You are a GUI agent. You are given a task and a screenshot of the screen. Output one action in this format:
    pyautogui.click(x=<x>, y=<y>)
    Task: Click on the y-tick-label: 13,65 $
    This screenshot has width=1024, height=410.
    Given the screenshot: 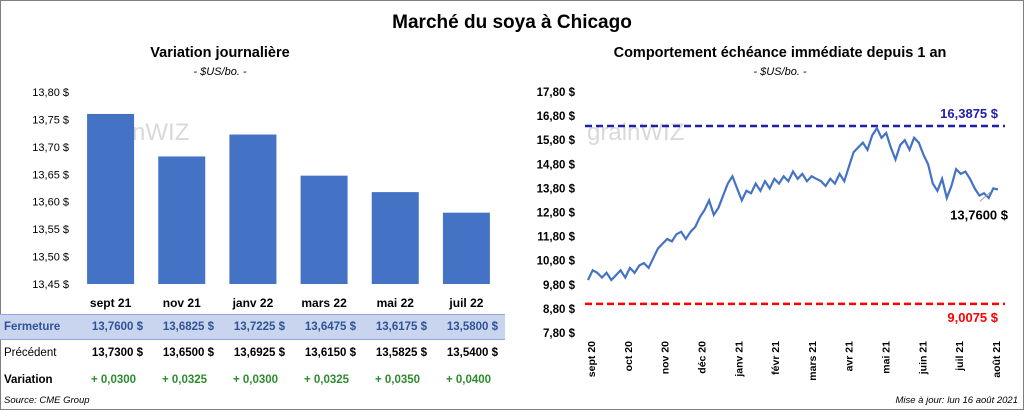 What is the action you would take?
    pyautogui.click(x=50, y=175)
    